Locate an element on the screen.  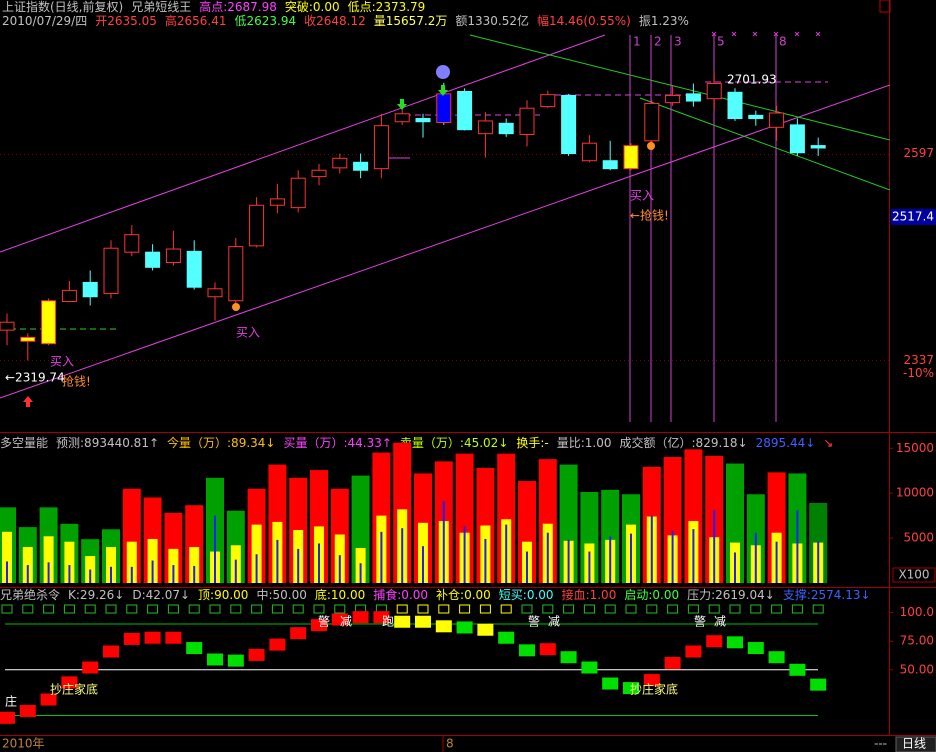
header-item: 2895.44↓ is located at coordinates (786, 443).